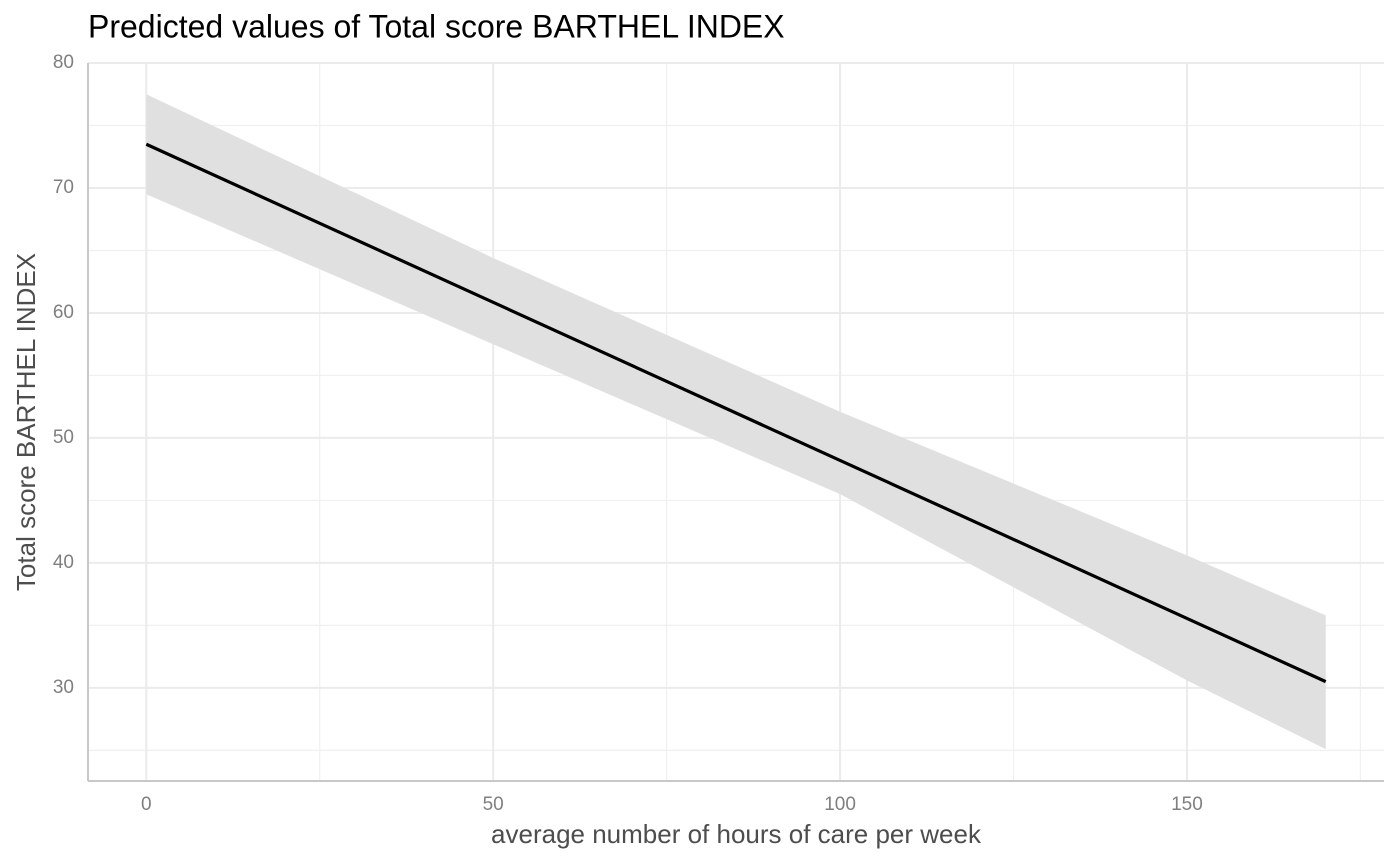 Image resolution: width=1400 pixels, height=866 pixels. I want to click on y-tick-label: 30, so click(63, 687).